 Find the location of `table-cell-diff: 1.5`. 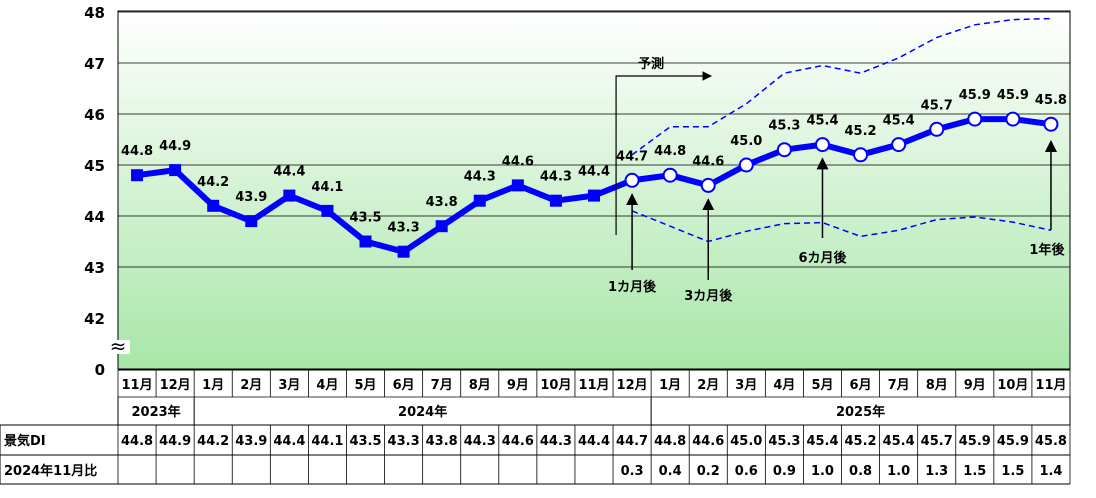

table-cell-diff: 1.5 is located at coordinates (974, 471).